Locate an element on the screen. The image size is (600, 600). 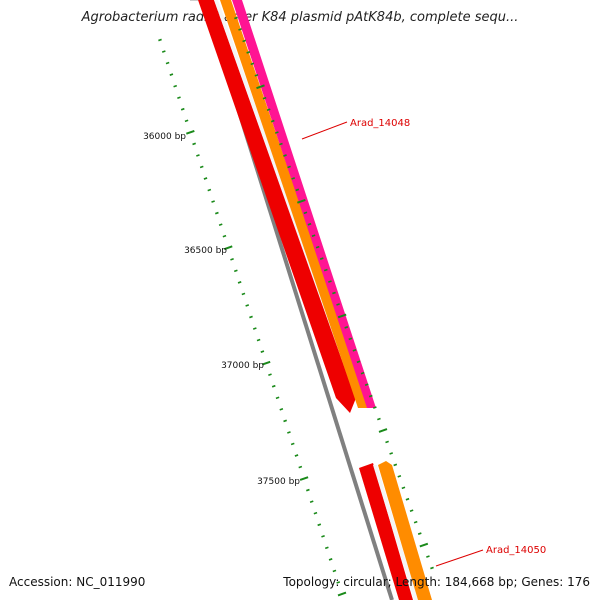
gene-label: Arad_14050 is located at coordinates (516, 550).